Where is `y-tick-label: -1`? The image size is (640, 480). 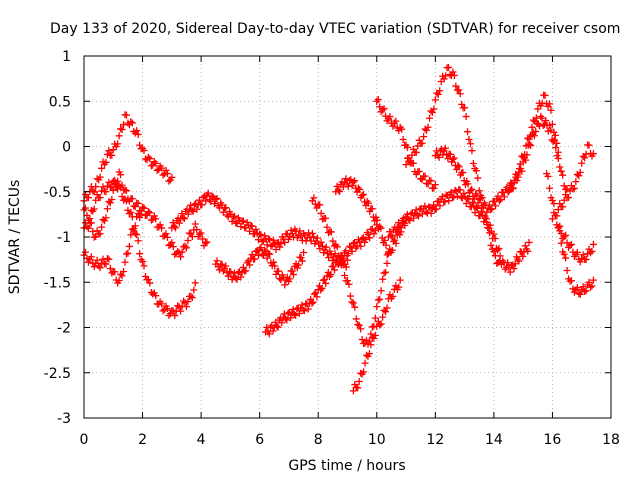
y-tick-label: -1 is located at coordinates (64, 238).